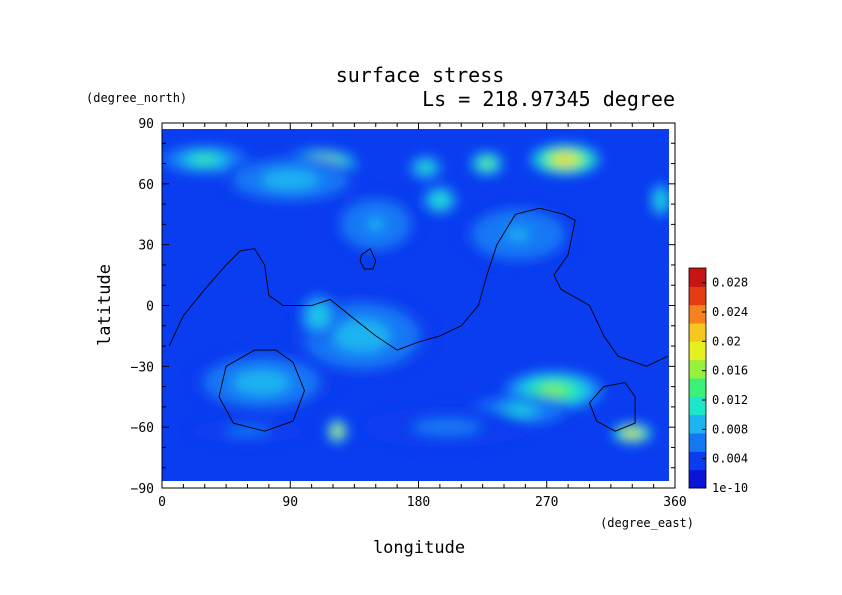  Describe the element at coordinates (730, 429) in the screenshot. I see `colorbar-tick-label: 0.008` at that location.